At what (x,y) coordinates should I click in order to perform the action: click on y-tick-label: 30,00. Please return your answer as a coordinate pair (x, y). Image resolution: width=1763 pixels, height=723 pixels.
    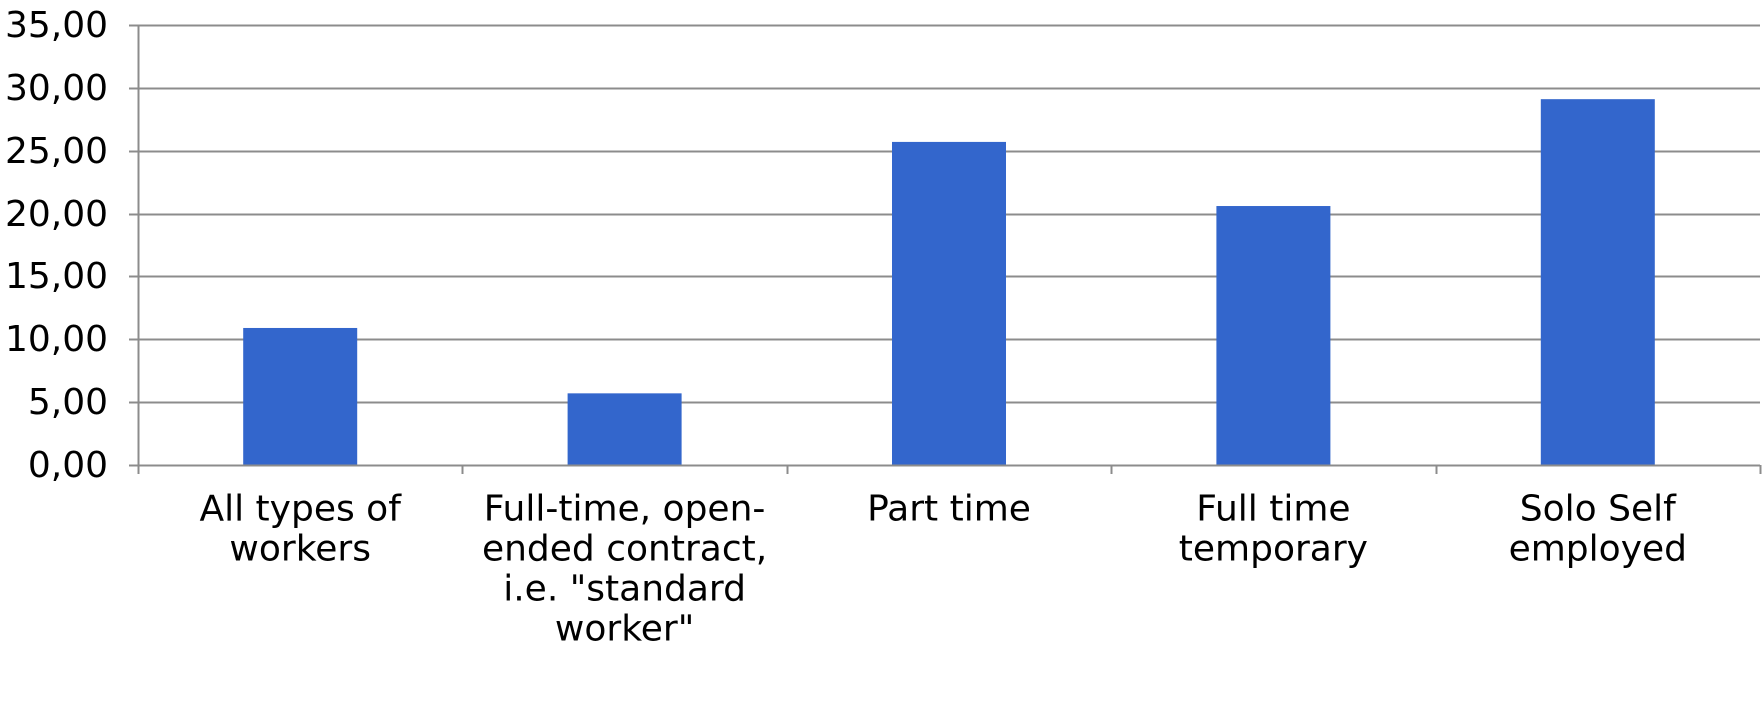
    Looking at the image, I should click on (56, 88).